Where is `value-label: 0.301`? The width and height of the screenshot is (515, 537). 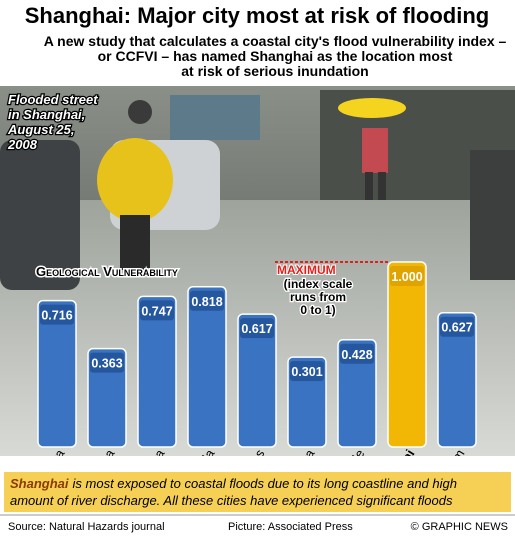
value-label: 0.301 is located at coordinates (306, 372).